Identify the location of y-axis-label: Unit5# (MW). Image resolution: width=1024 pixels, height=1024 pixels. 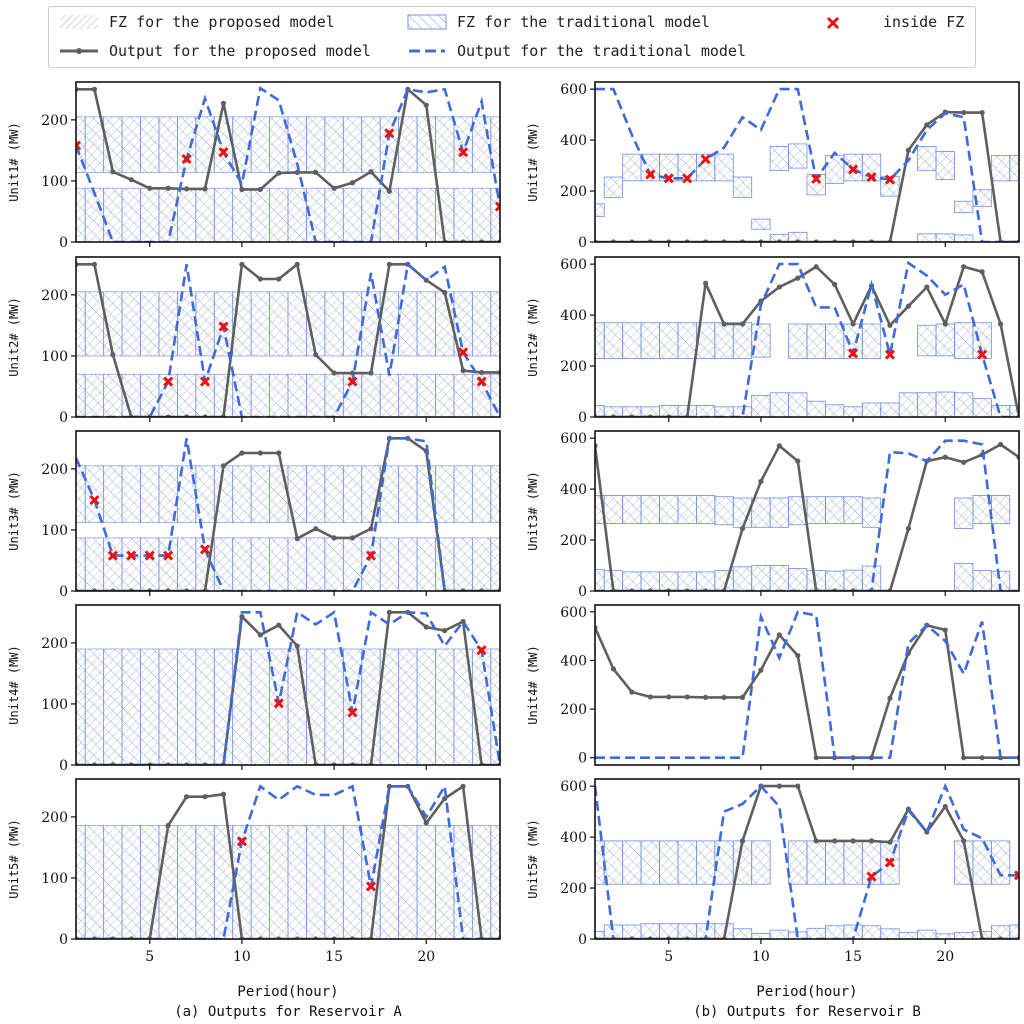
(533, 858).